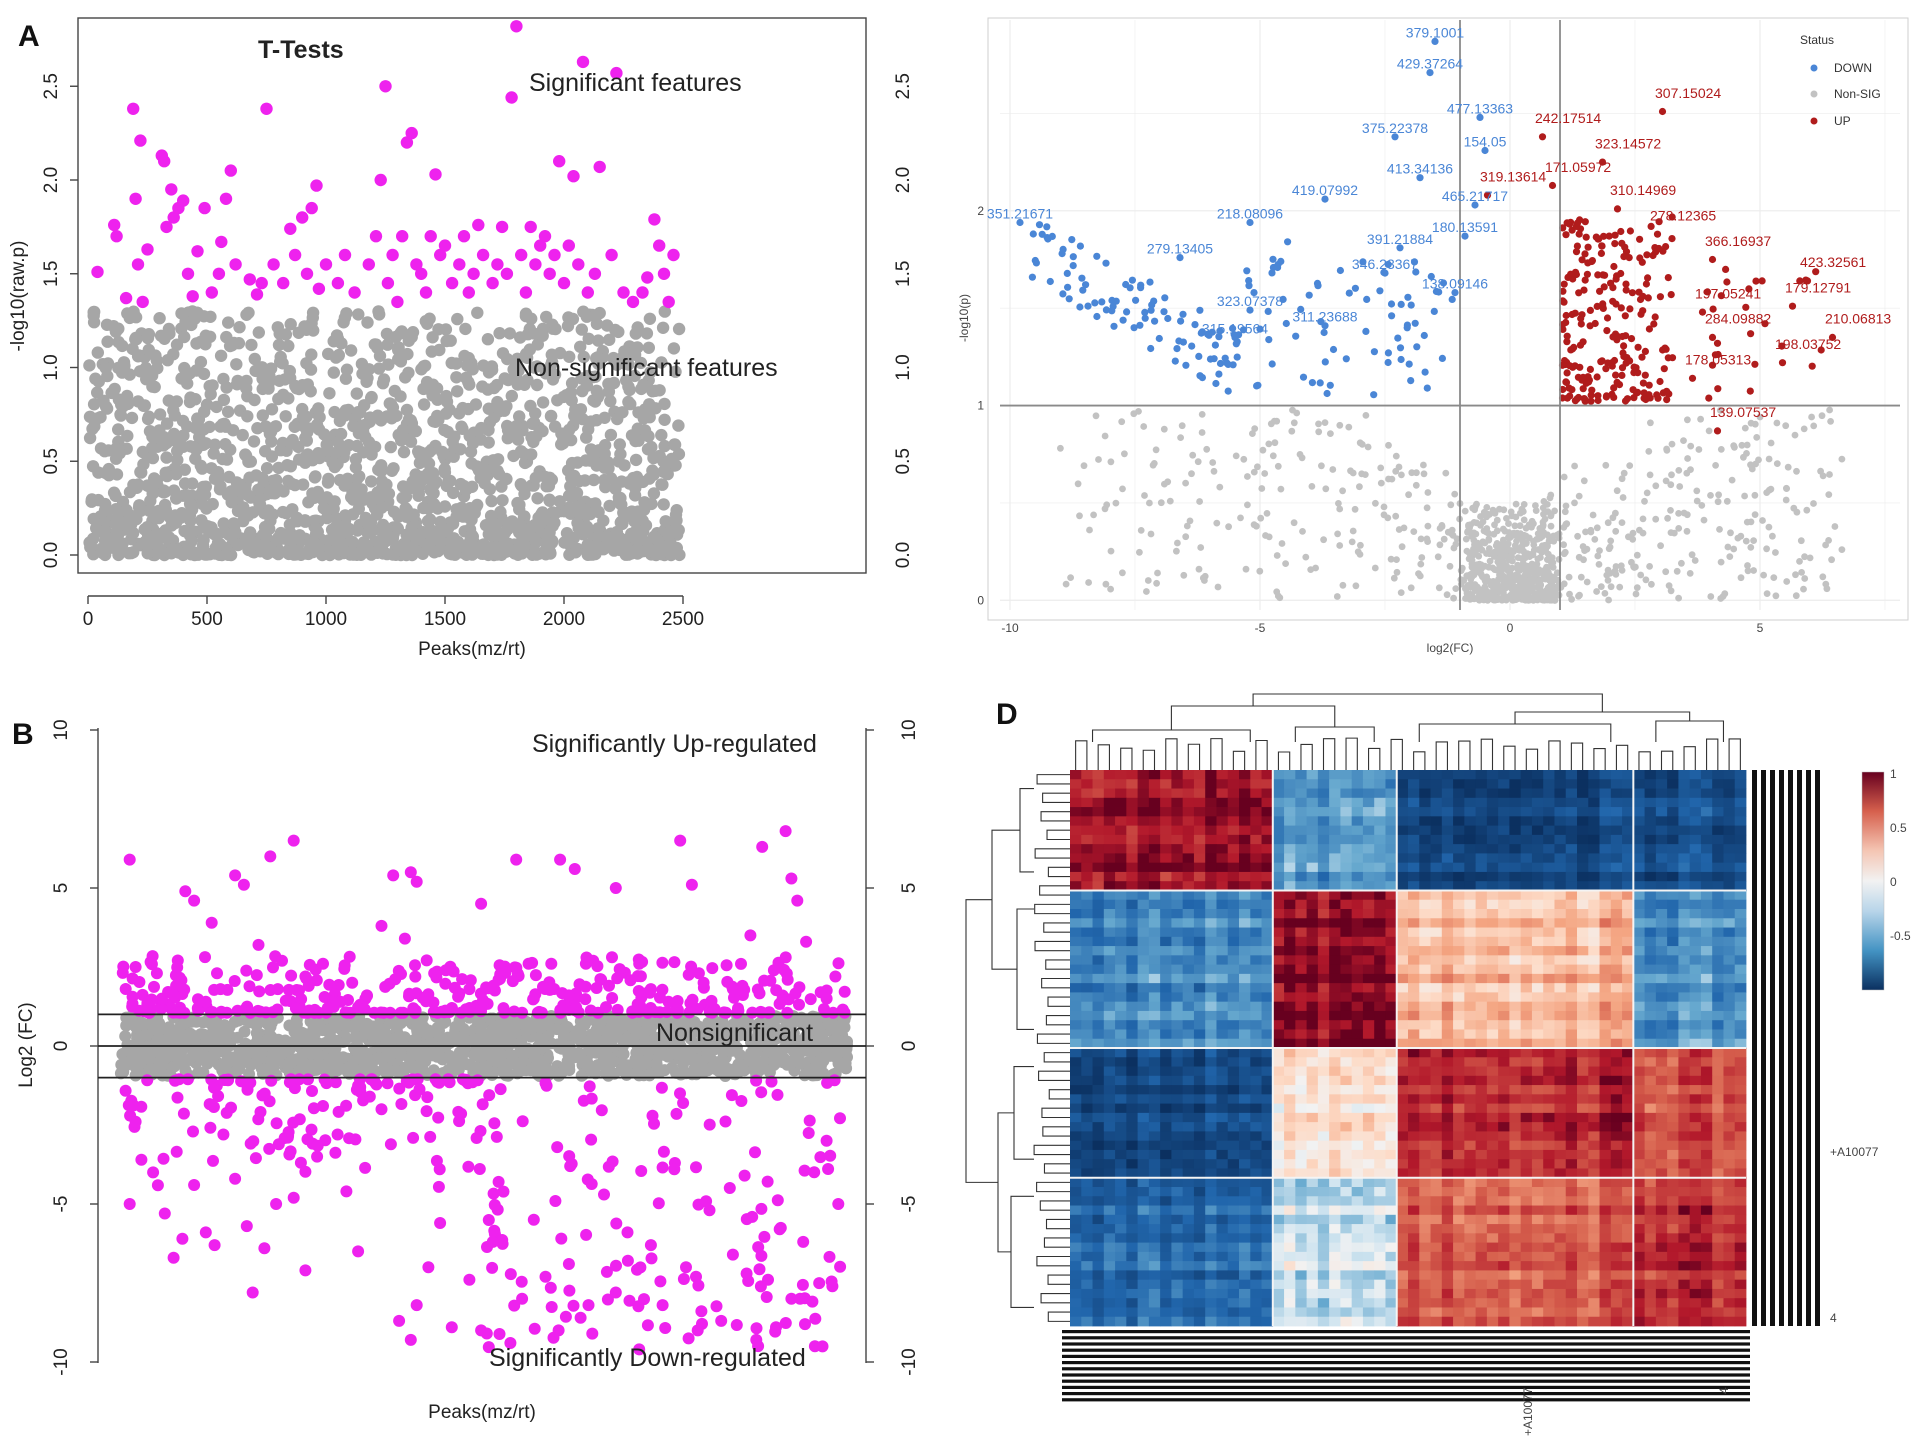 The image size is (1920, 1440). I want to click on panel-b-annotation-nonsig: Nonsignificant, so click(734, 1033).